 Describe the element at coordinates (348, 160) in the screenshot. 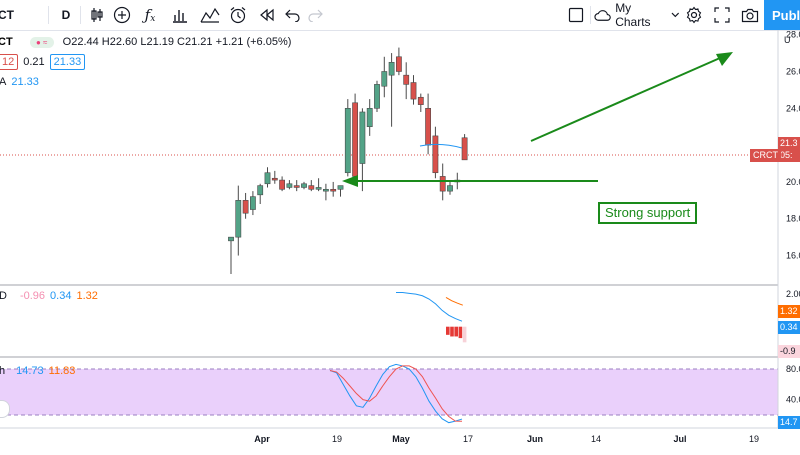

I see `candles` at that location.